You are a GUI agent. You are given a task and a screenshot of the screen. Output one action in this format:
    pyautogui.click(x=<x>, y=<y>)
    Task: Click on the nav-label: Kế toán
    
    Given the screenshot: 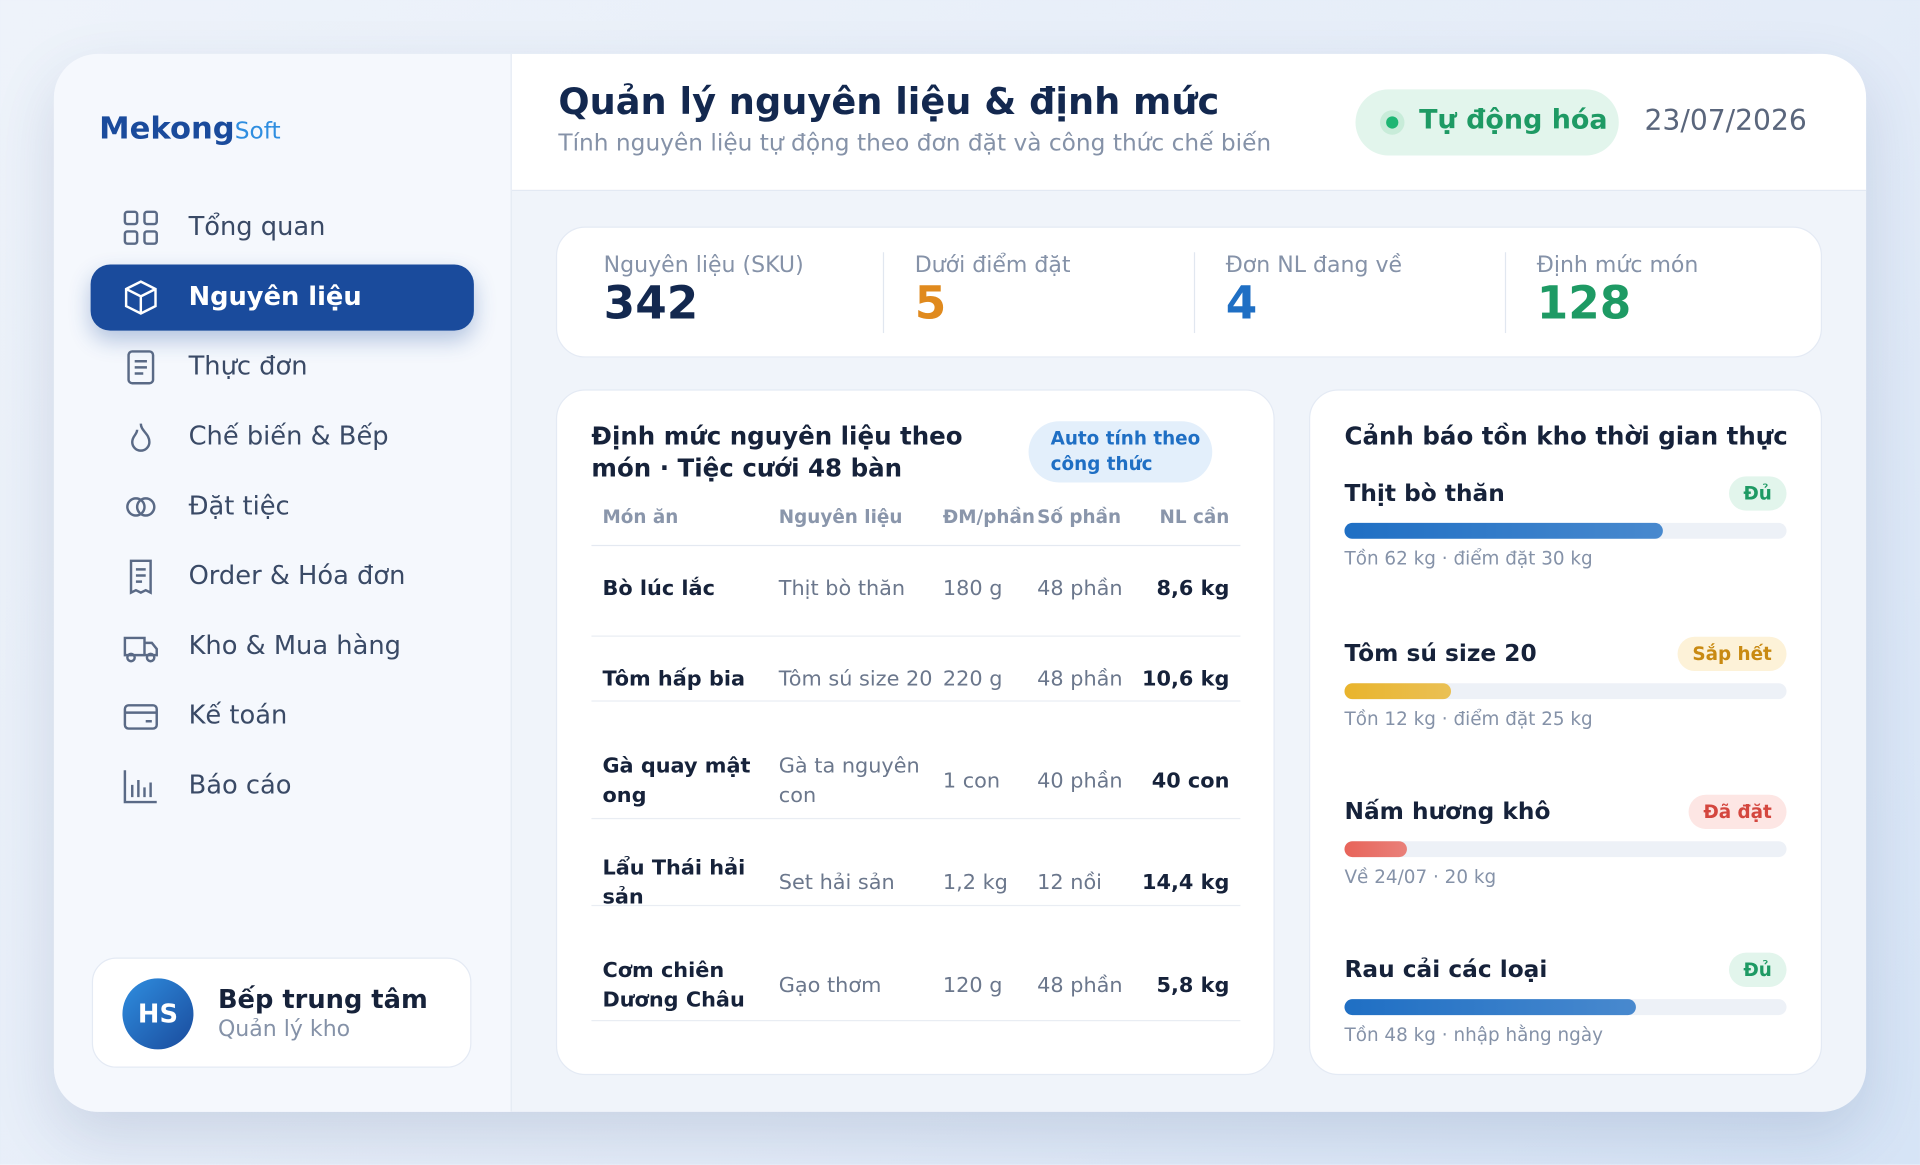 What is the action you would take?
    pyautogui.click(x=238, y=715)
    